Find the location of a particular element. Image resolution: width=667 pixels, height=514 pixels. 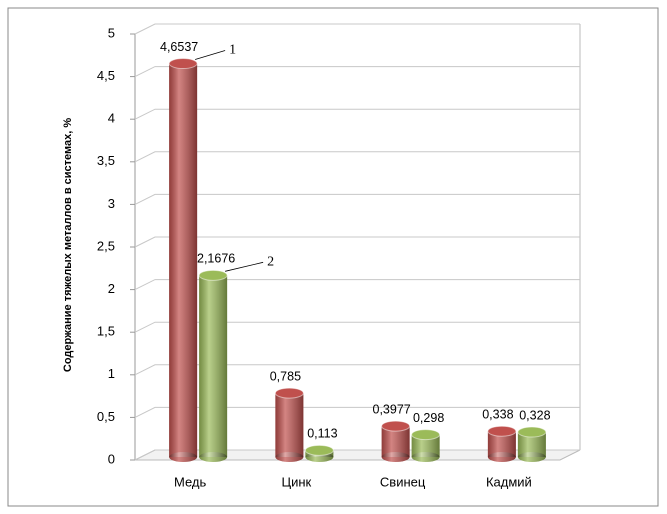

x-tick-label: Свинец is located at coordinates (403, 481).